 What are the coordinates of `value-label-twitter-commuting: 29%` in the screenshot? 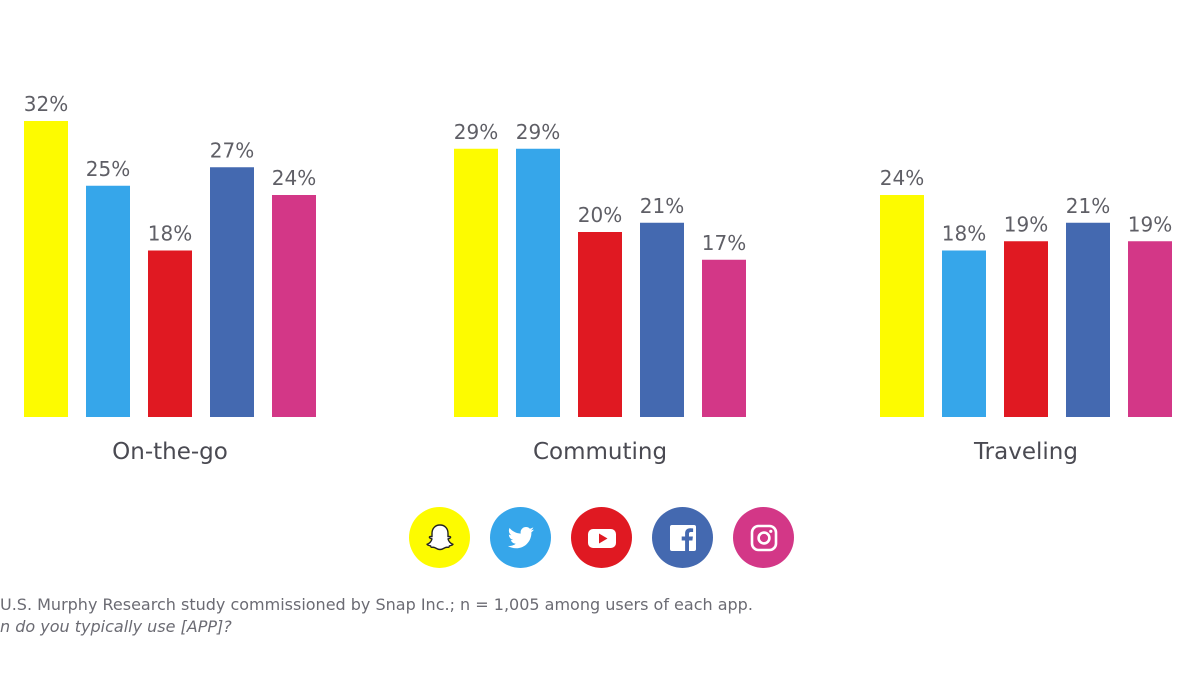 It's located at (538, 132).